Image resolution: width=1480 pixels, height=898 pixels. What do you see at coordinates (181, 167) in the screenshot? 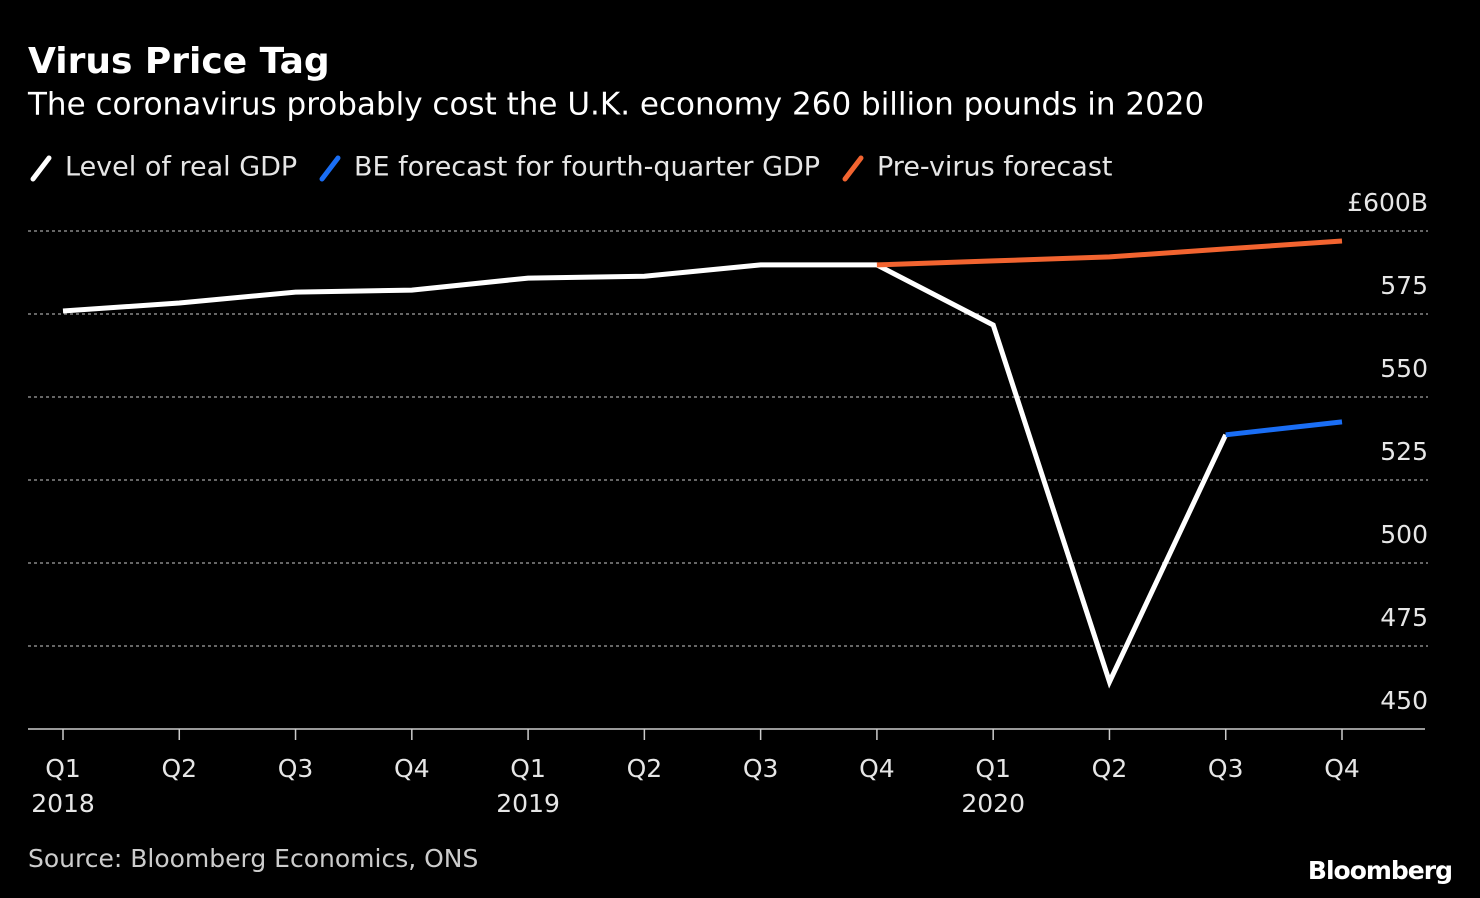
I see `legend-label: Level of real GDP` at bounding box center [181, 167].